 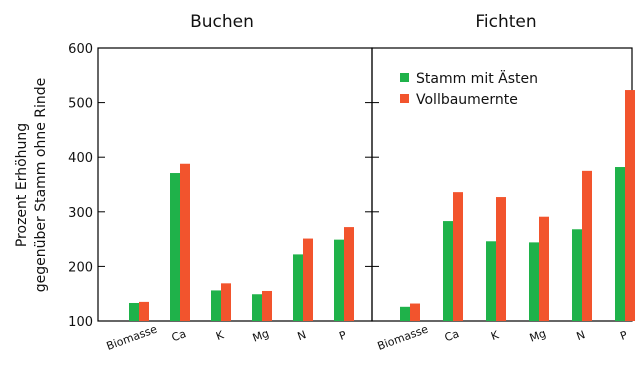 I want to click on legend-label-stamm-mit-aesten: Stamm mit Ästen, so click(x=477, y=78).